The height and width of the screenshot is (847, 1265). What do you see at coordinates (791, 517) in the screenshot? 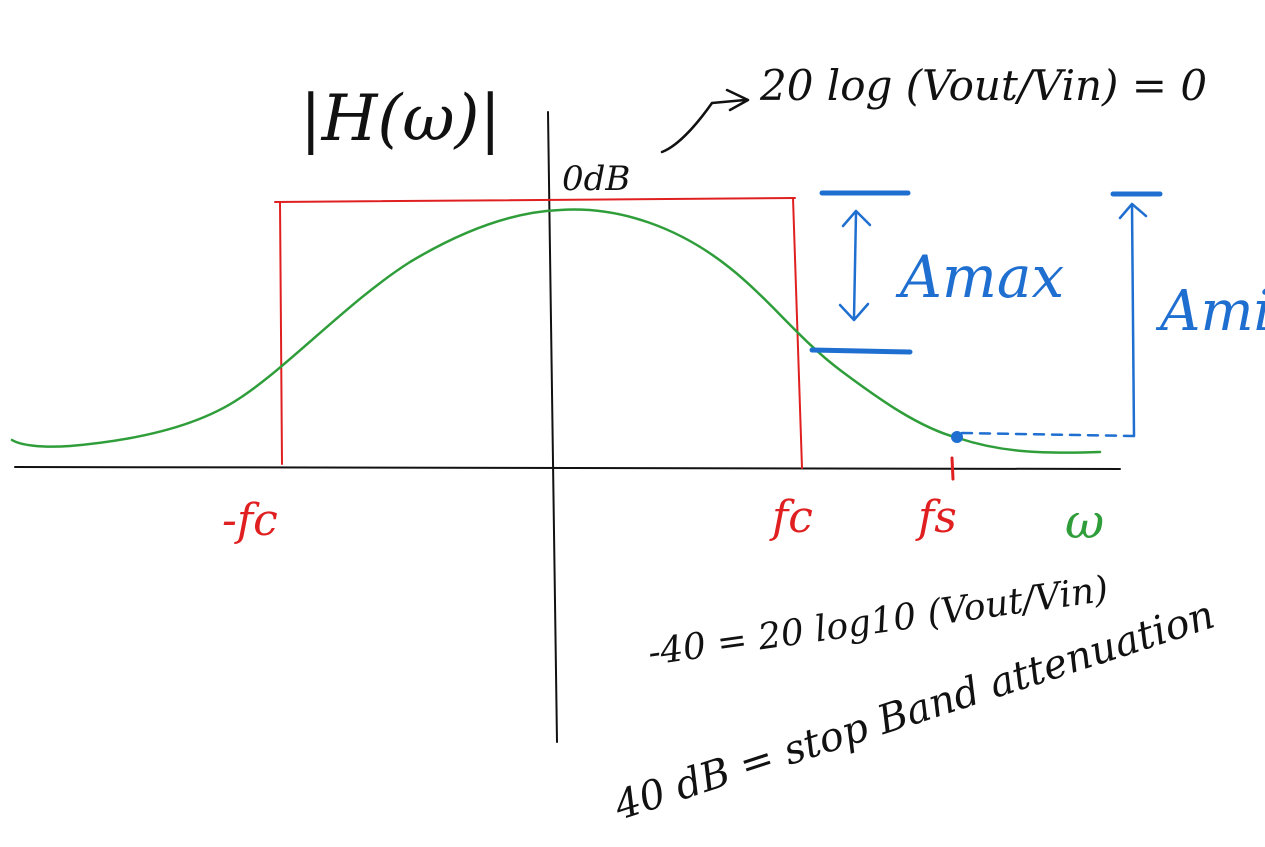
I see `fc-label: fc` at bounding box center [791, 517].